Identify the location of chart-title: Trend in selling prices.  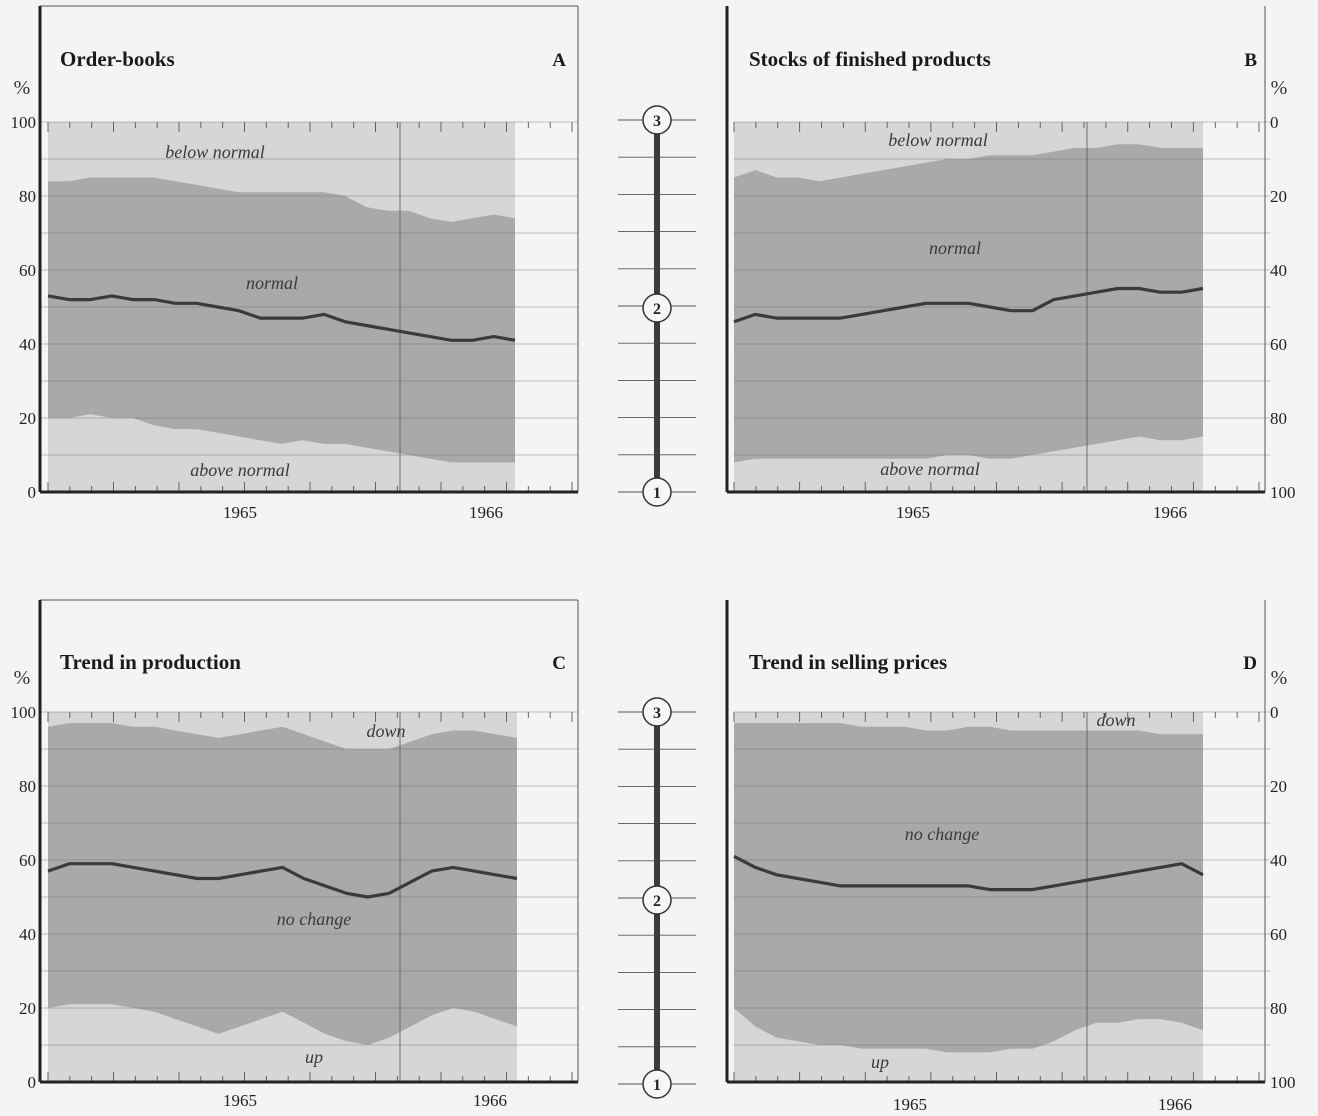
(848, 662).